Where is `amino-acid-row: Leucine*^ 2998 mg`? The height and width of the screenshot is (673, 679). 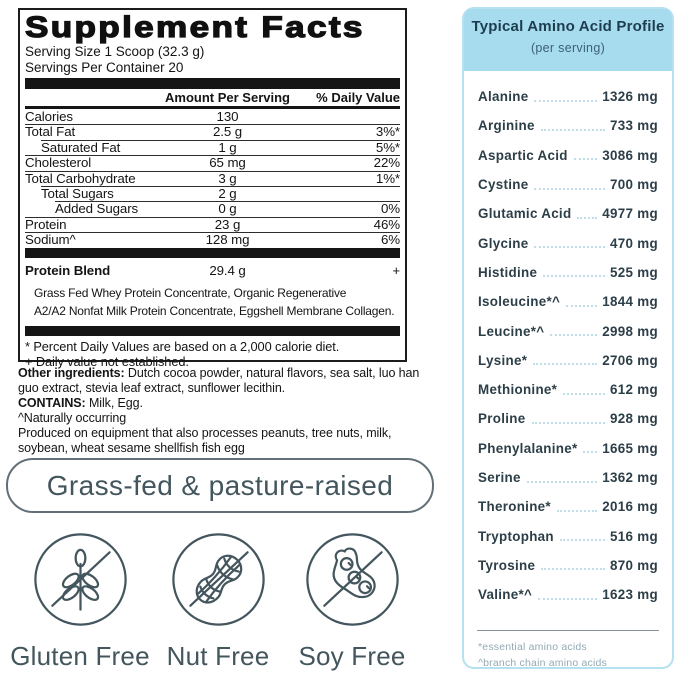
amino-acid-row: Leucine*^ 2998 mg is located at coordinates (568, 330).